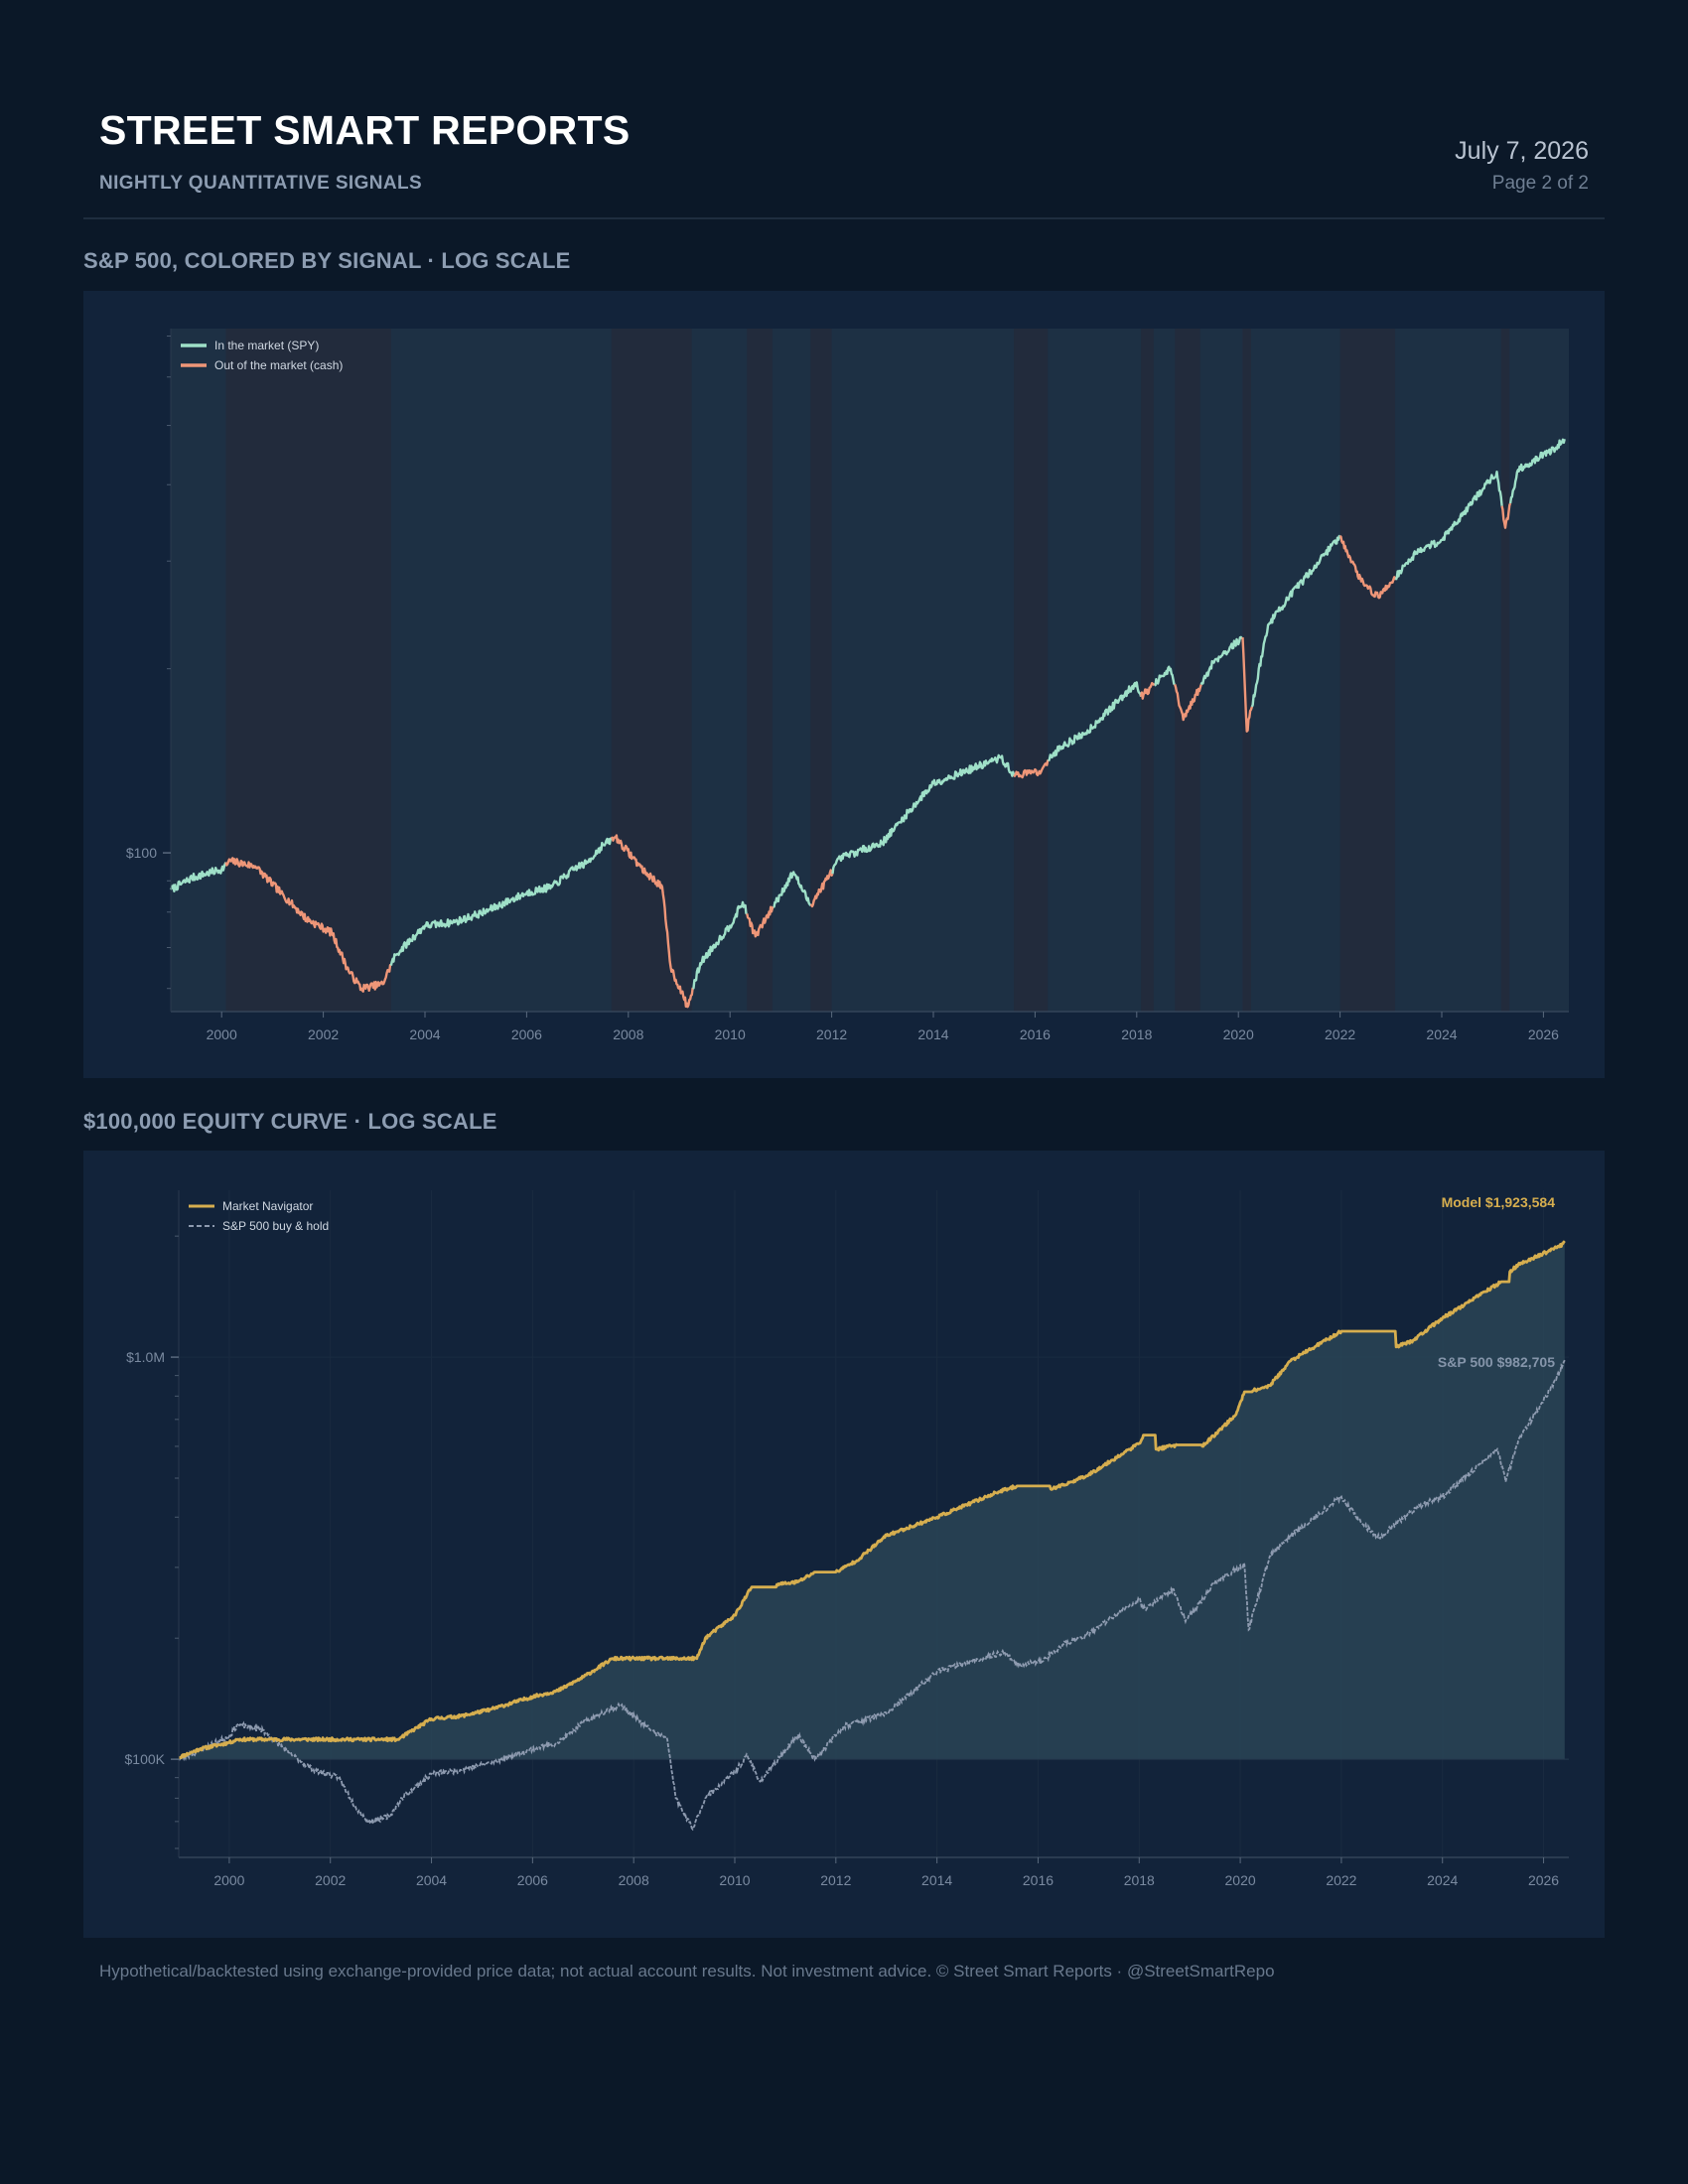 Image resolution: width=1688 pixels, height=2184 pixels. I want to click on c2-x-tick-label: 2026, so click(1543, 1880).